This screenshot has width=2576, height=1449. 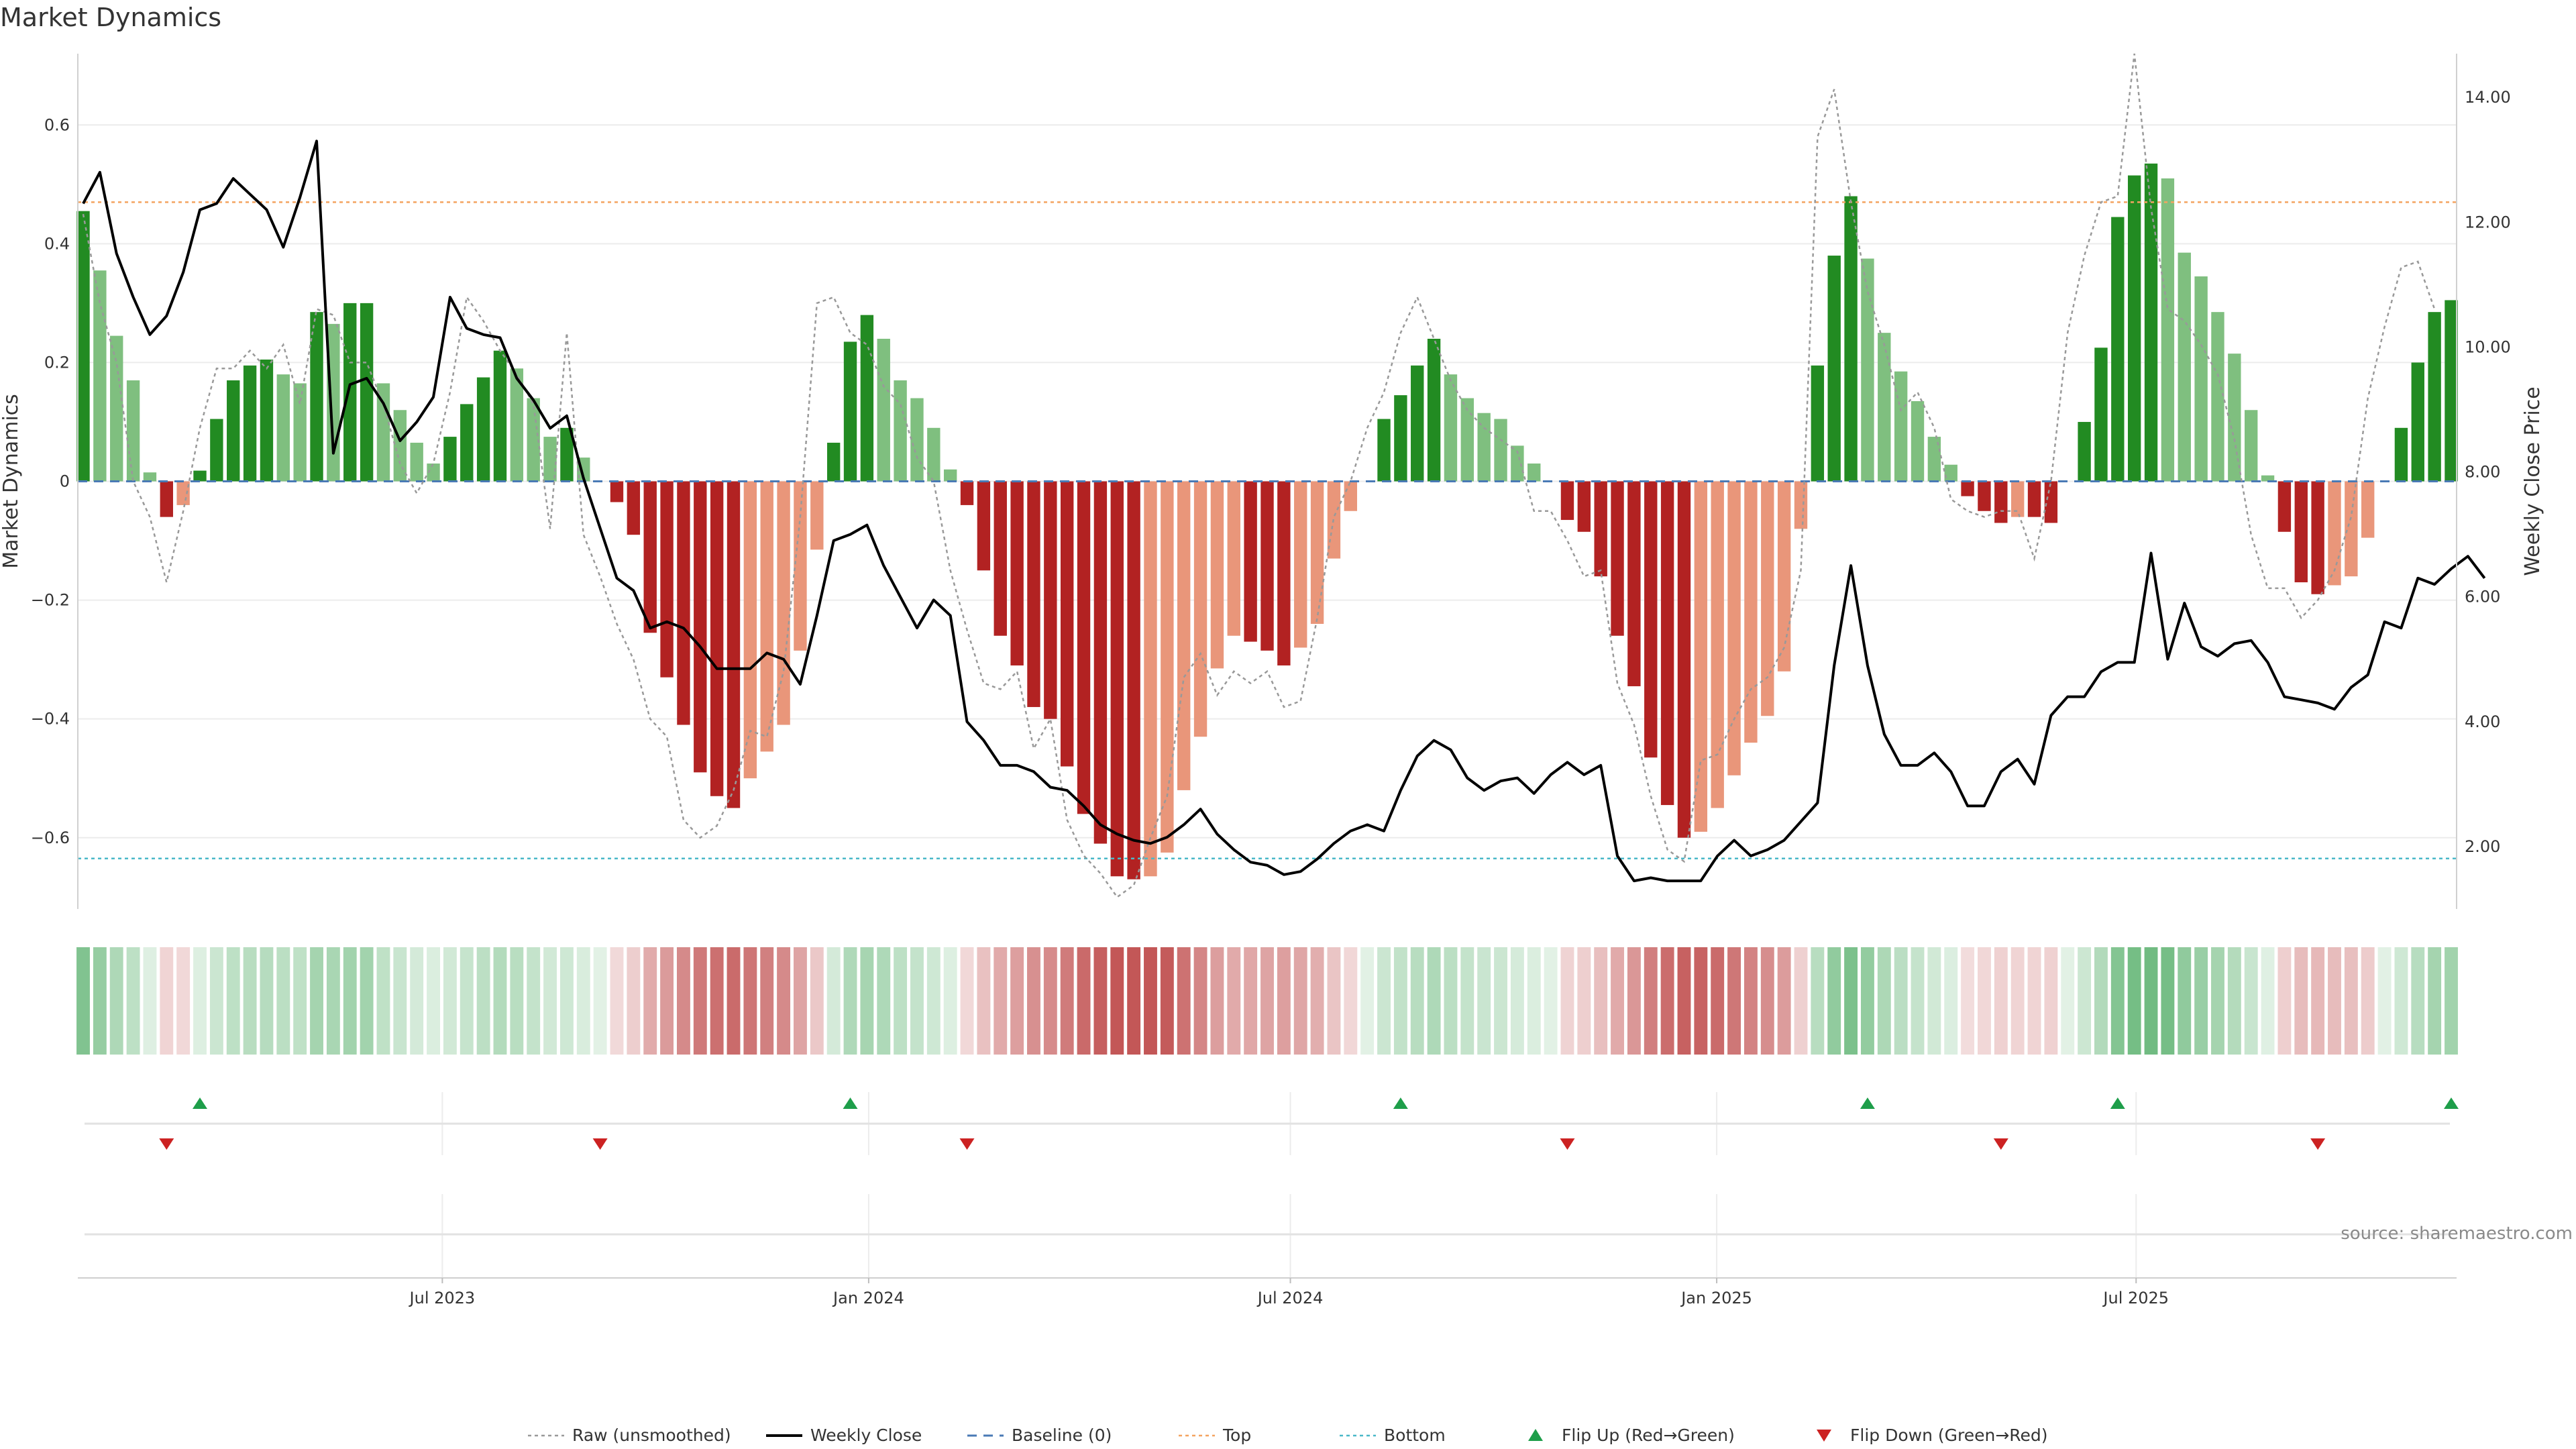 I want to click on y2-tick-label: 6.00, so click(x=2482, y=597).